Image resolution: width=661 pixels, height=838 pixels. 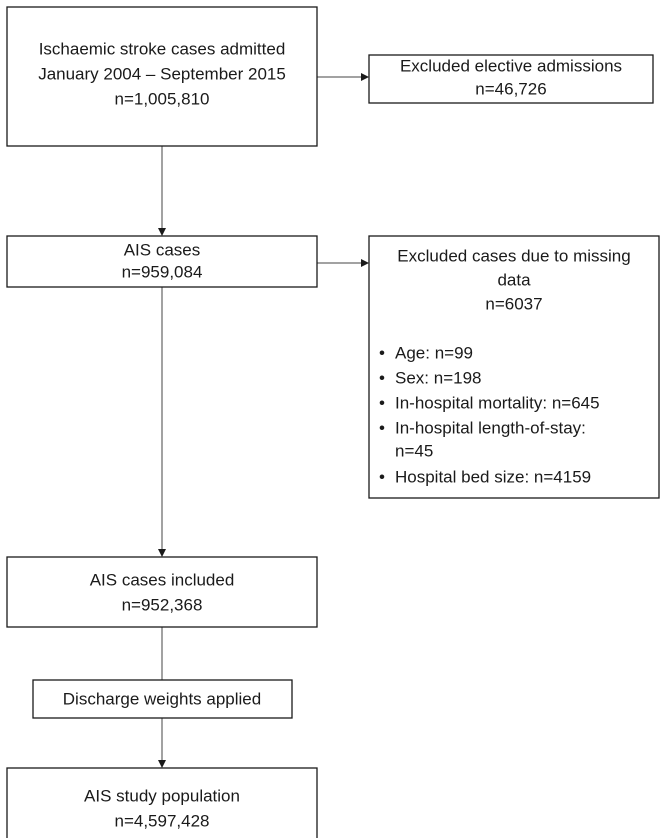 What do you see at coordinates (414, 450) in the screenshot?
I see `list-item: n=45` at bounding box center [414, 450].